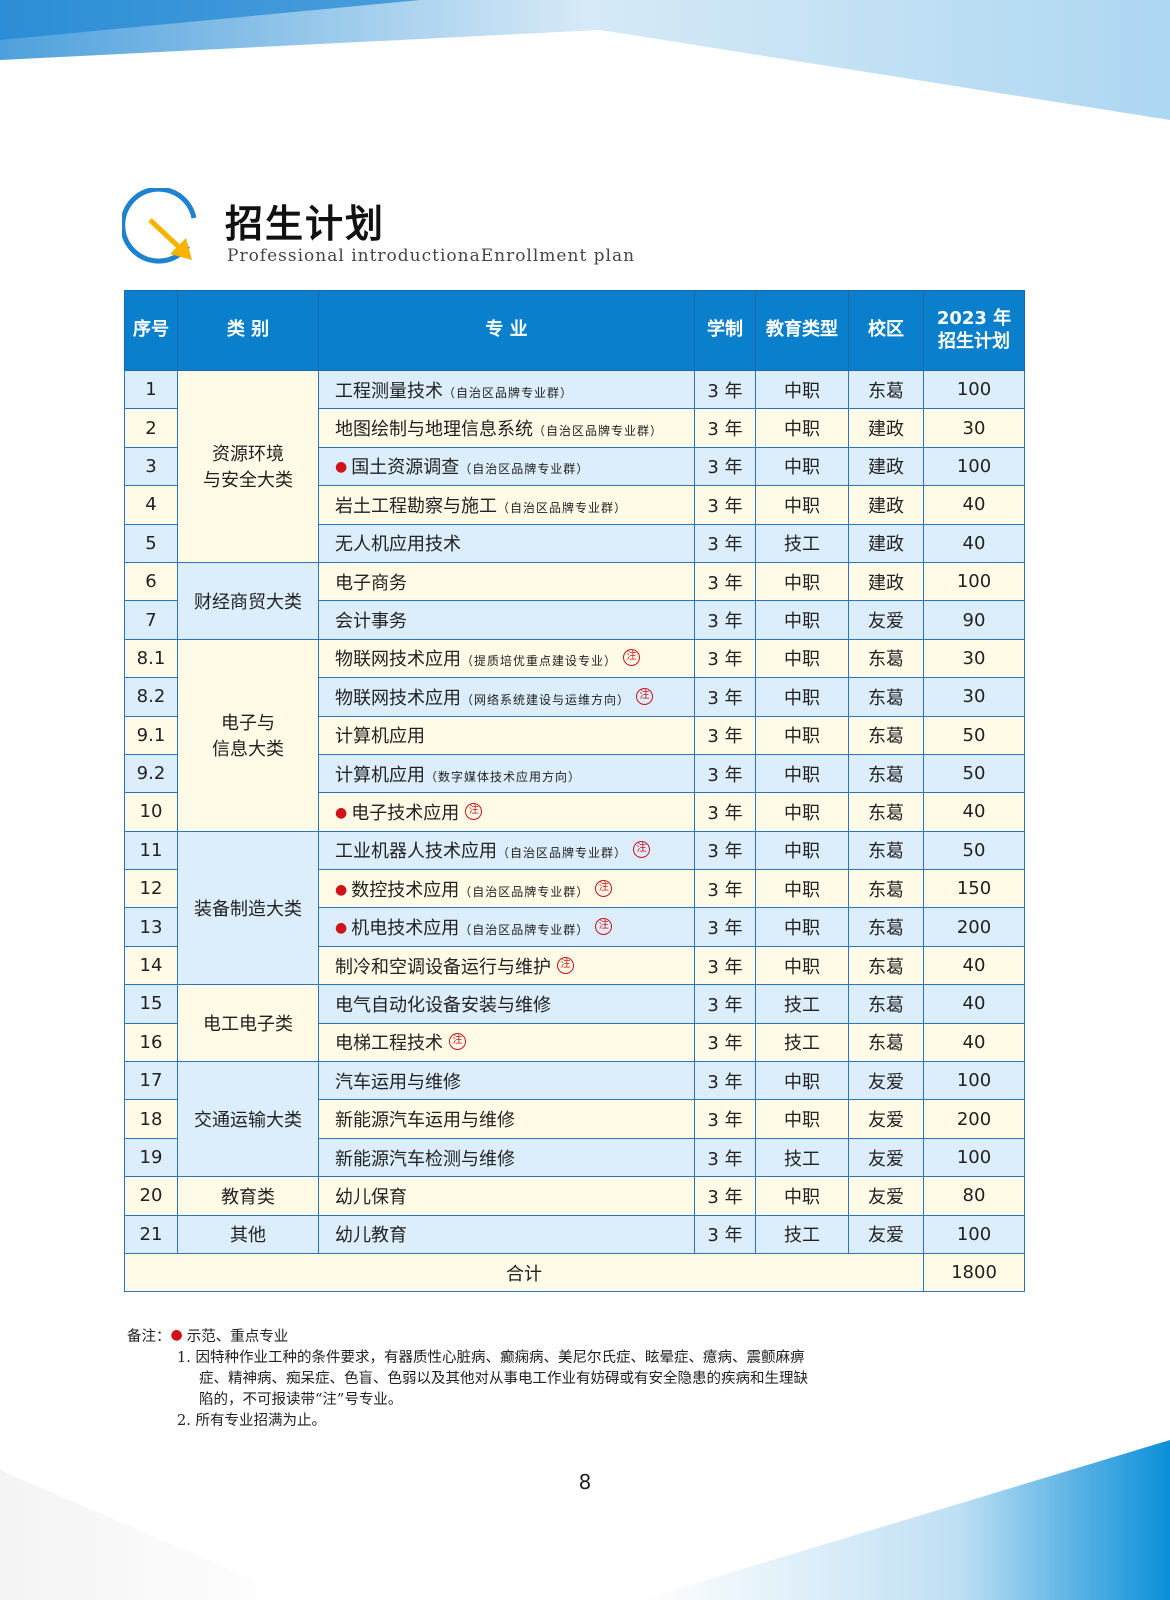 This screenshot has width=1170, height=1600. Describe the element at coordinates (539, 661) in the screenshot. I see `major-note: （提质培优重点建设专业）` at that location.